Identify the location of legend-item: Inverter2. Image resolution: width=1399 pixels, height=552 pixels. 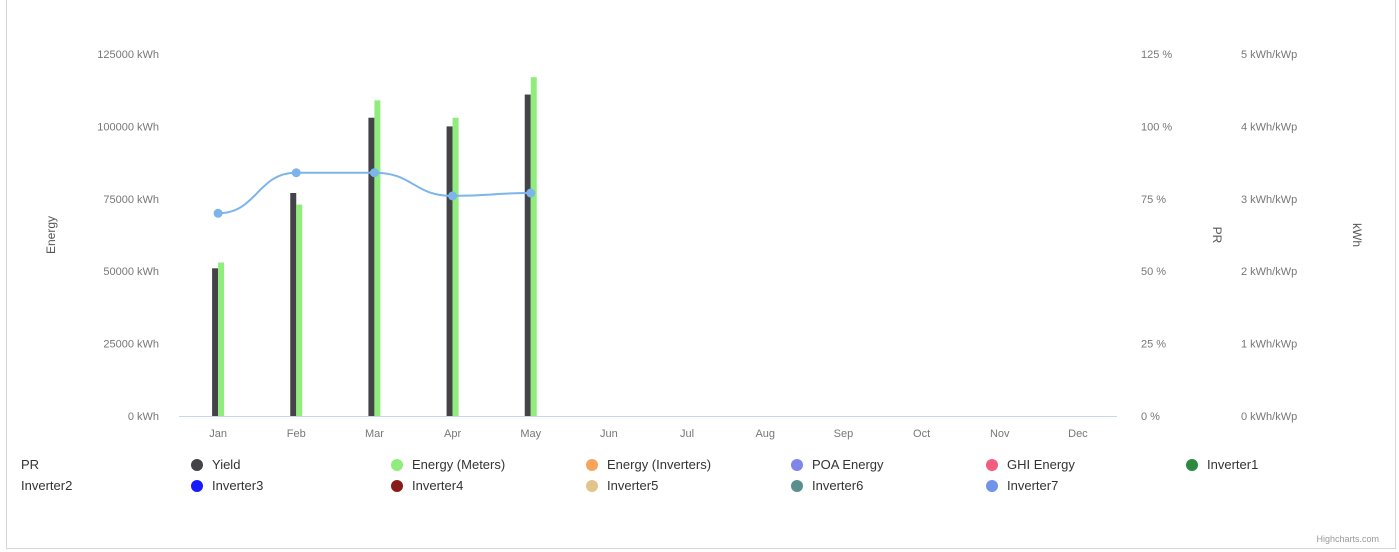
(46, 485).